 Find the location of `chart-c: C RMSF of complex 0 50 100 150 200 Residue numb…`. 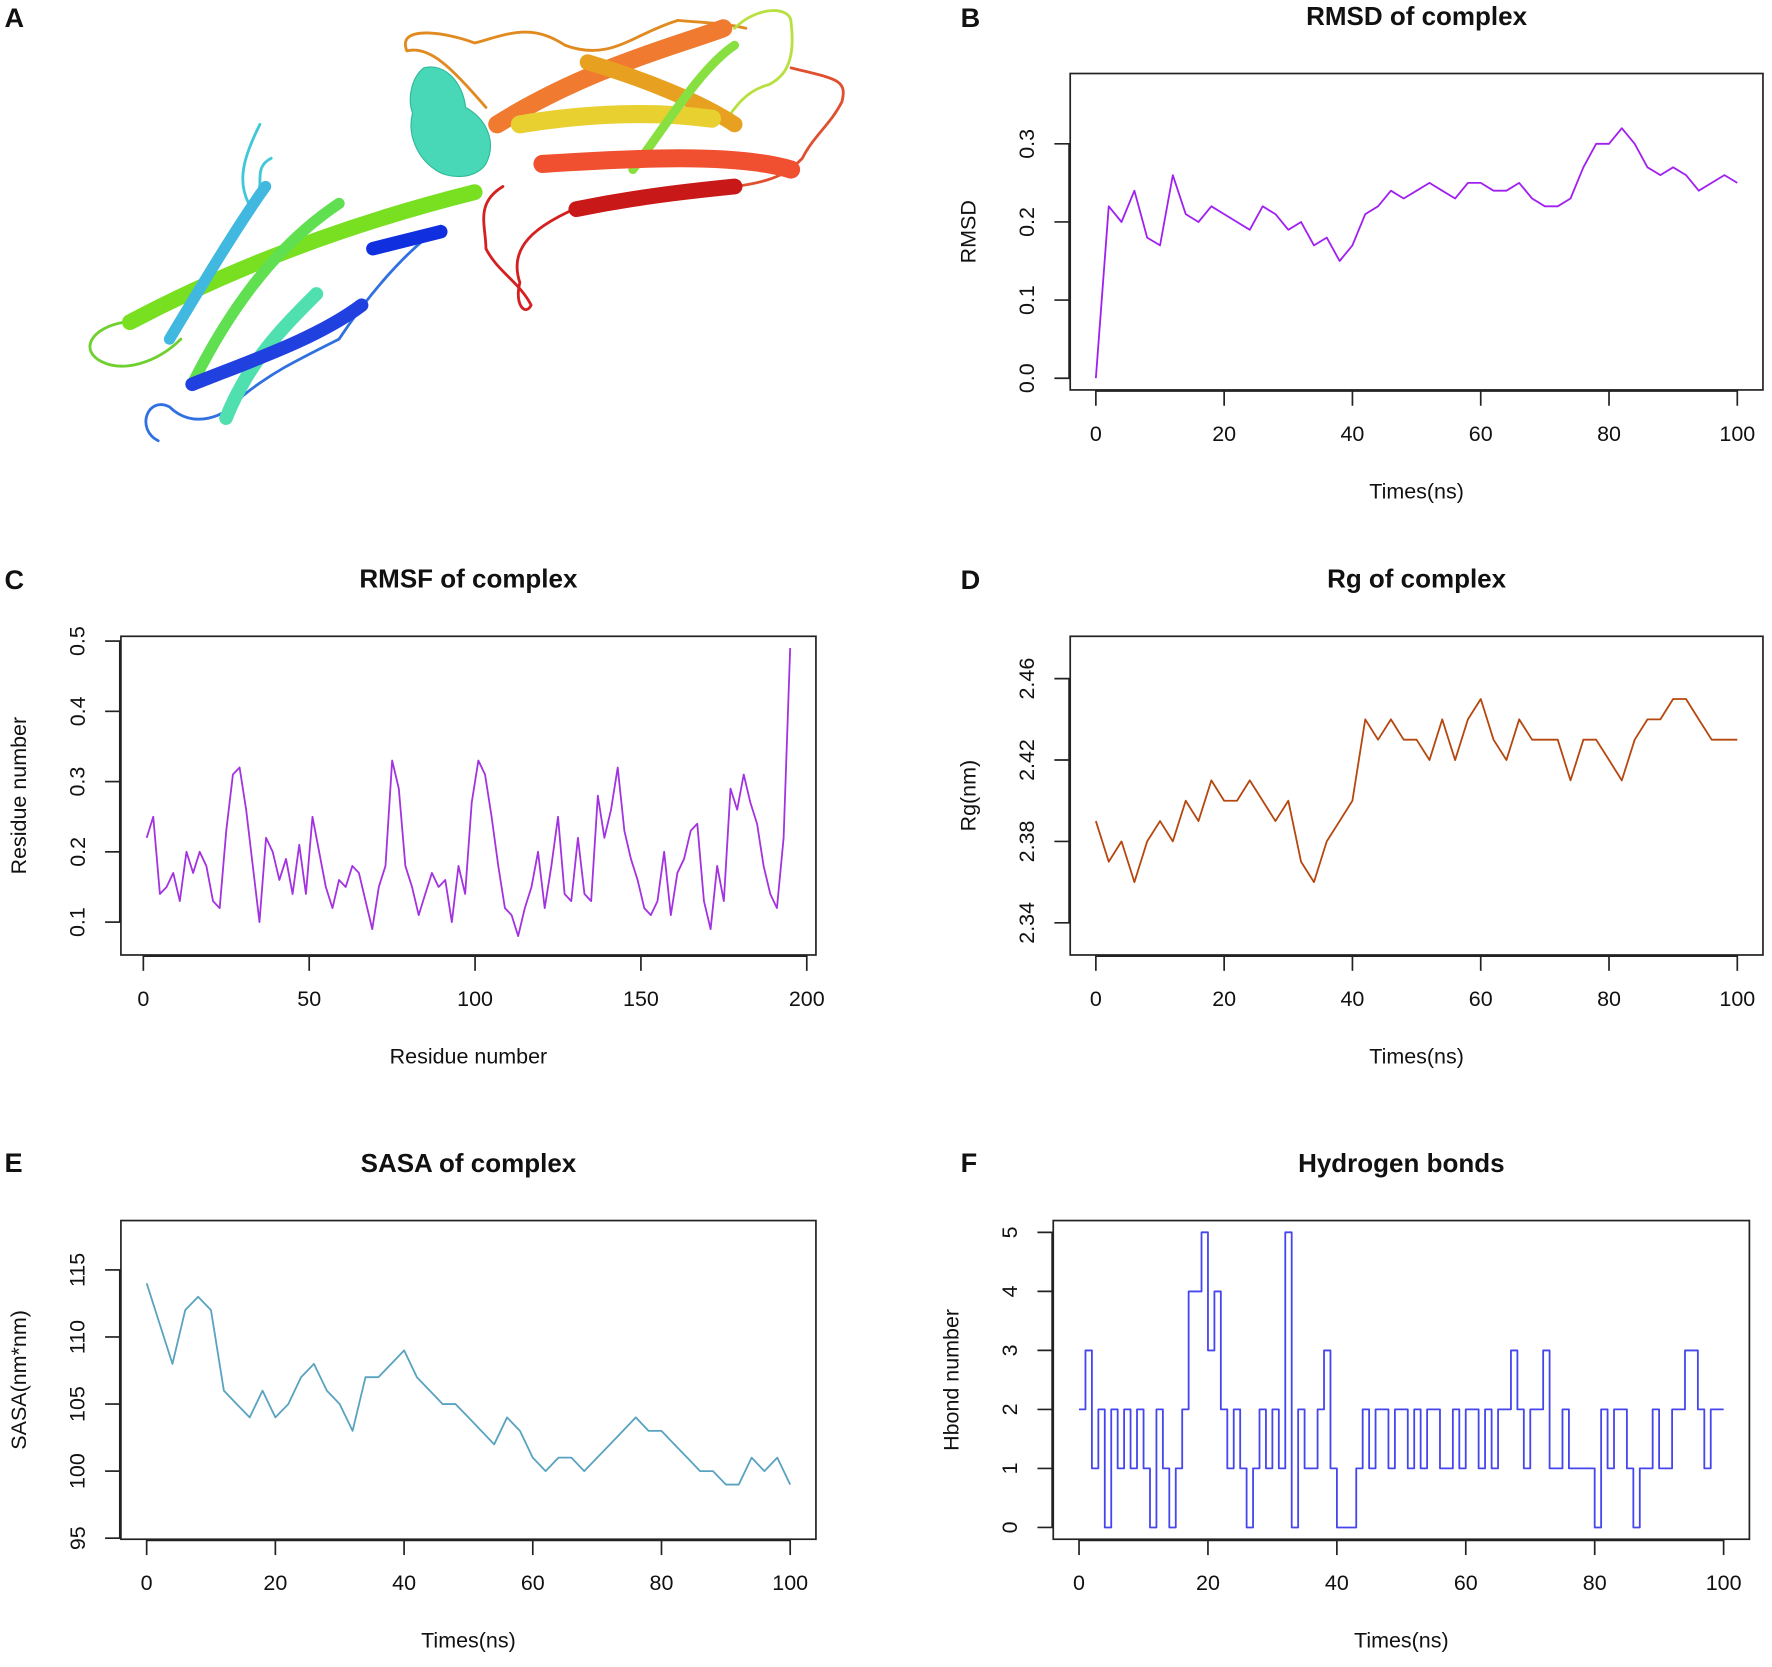

chart-c: C RMSF of complex 0 50 100 150 200 Residue numb… is located at coordinates (415, 816).